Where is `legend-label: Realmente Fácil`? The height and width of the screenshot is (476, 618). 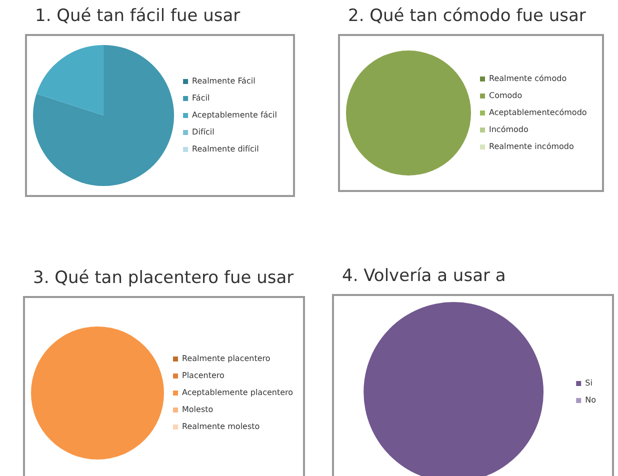 legend-label: Realmente Fácil is located at coordinates (224, 81).